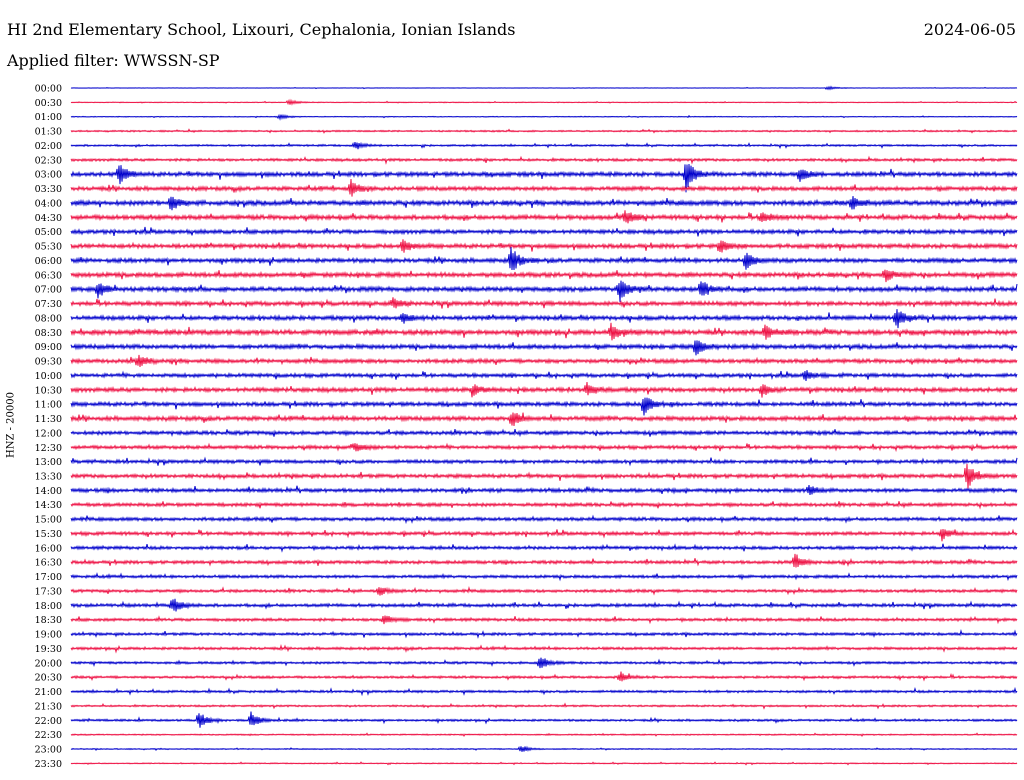  What do you see at coordinates (48, 318) in the screenshot?
I see `time-tick-label: 08:00` at bounding box center [48, 318].